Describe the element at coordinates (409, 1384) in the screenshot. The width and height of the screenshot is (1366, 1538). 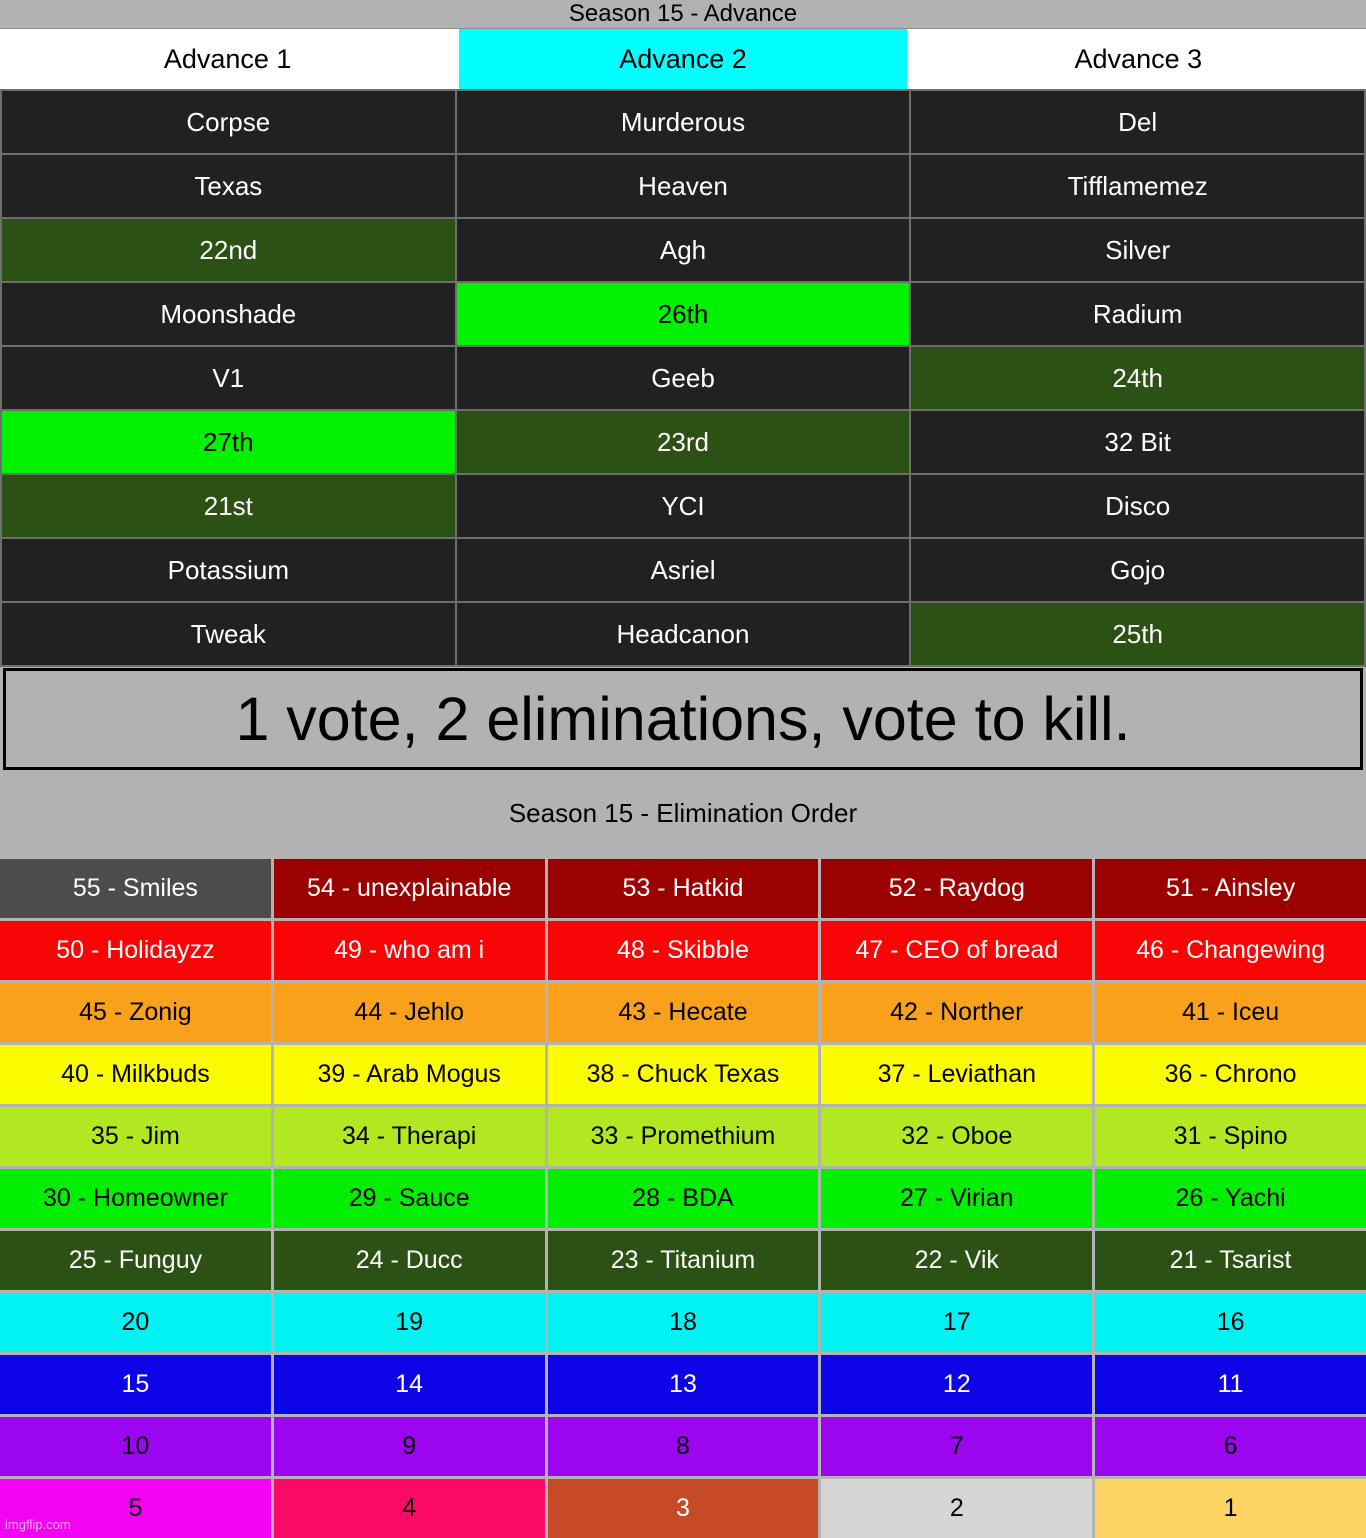
I see `elimination-cell: 14` at that location.